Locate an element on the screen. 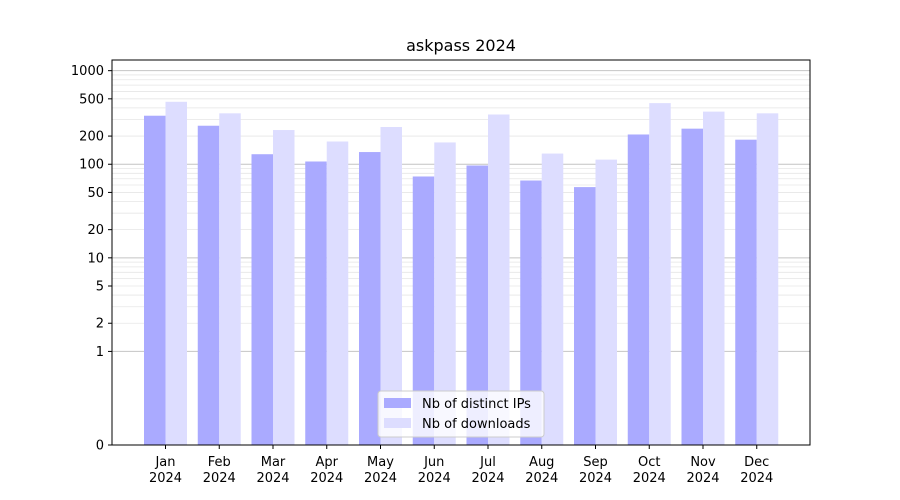 The height and width of the screenshot is (500, 900). x-tick-label: Dec 2024 is located at coordinates (756, 470).